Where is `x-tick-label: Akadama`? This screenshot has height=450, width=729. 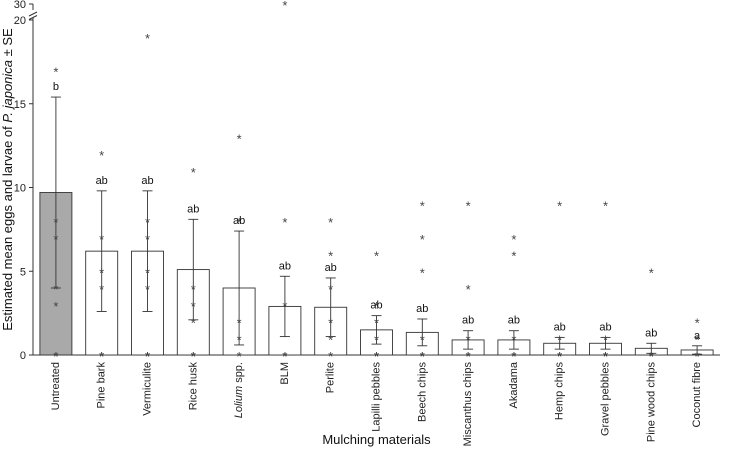
x-tick-label: Akadama is located at coordinates (514, 384).